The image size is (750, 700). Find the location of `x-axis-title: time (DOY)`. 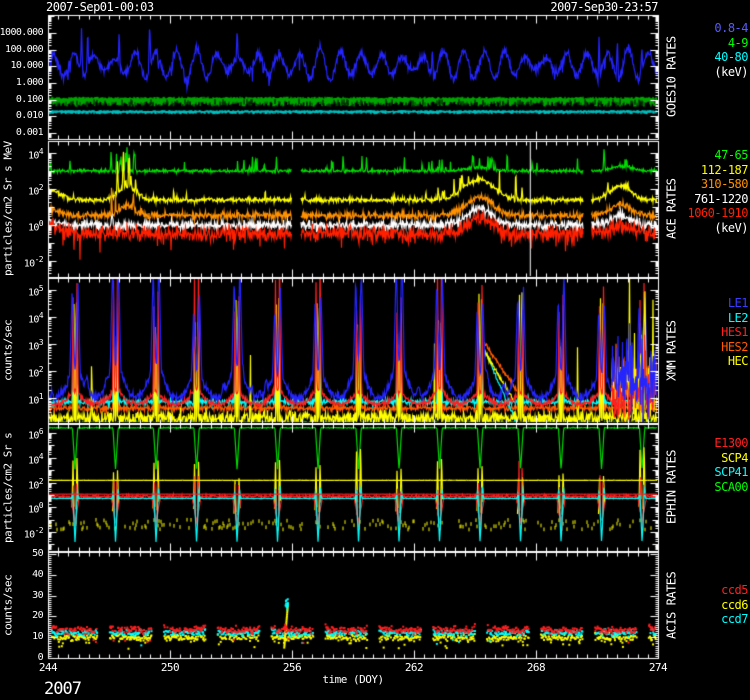

x-axis-title: time (DOY) is located at coordinates (353, 679).